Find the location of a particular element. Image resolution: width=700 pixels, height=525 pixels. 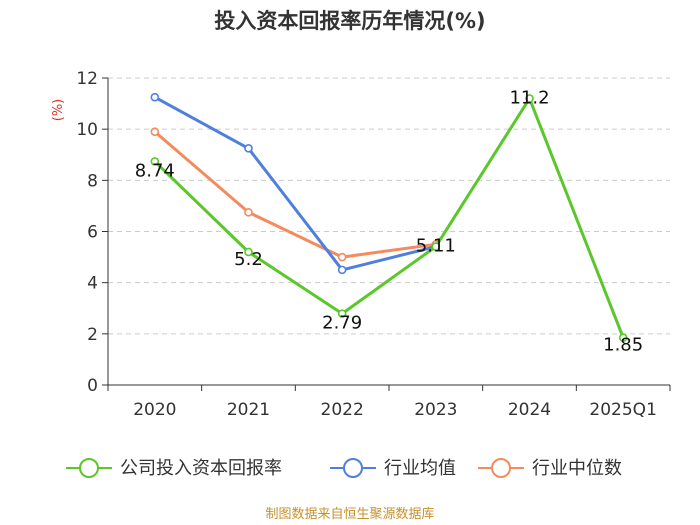

y-tick-label: 0 is located at coordinates (92, 386).